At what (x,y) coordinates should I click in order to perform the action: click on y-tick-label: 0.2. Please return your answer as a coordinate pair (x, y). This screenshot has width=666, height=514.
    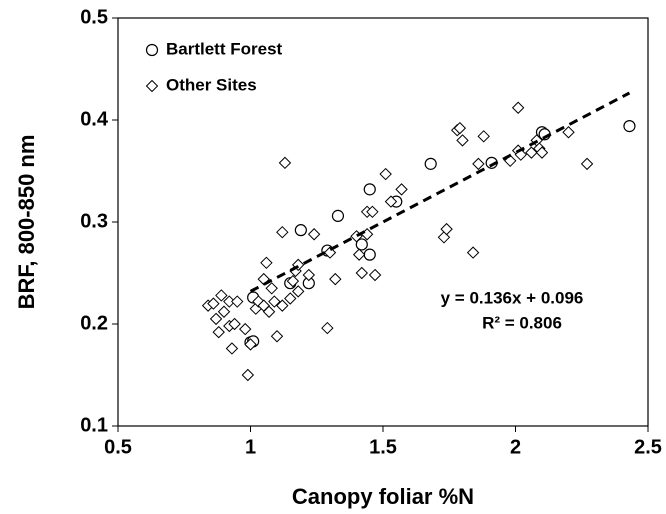
    Looking at the image, I should click on (94, 323).